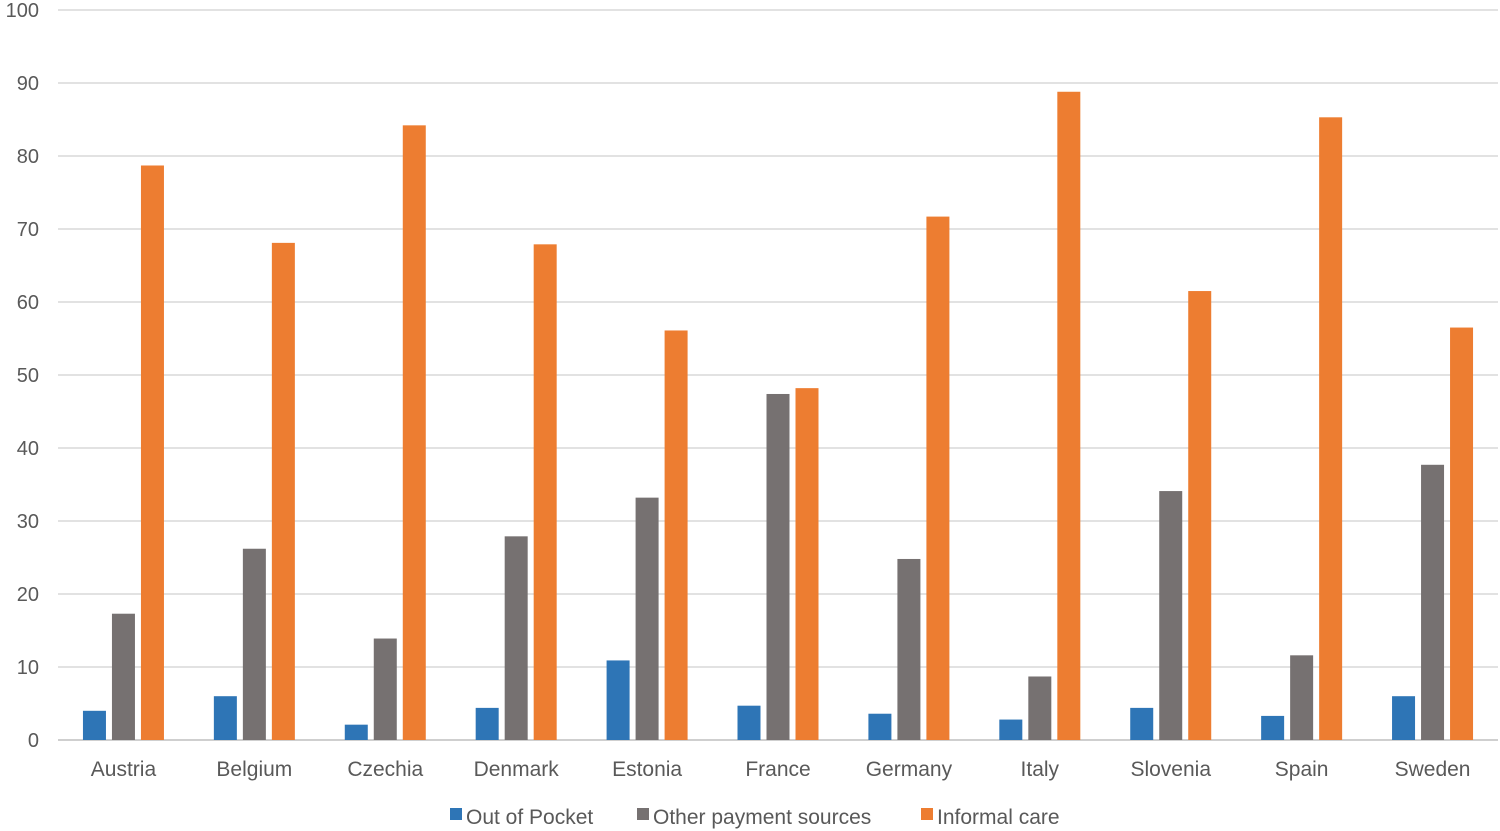 The image size is (1500, 831). Describe the element at coordinates (938, 478) in the screenshot. I see `bar-informal-care-germany` at that location.